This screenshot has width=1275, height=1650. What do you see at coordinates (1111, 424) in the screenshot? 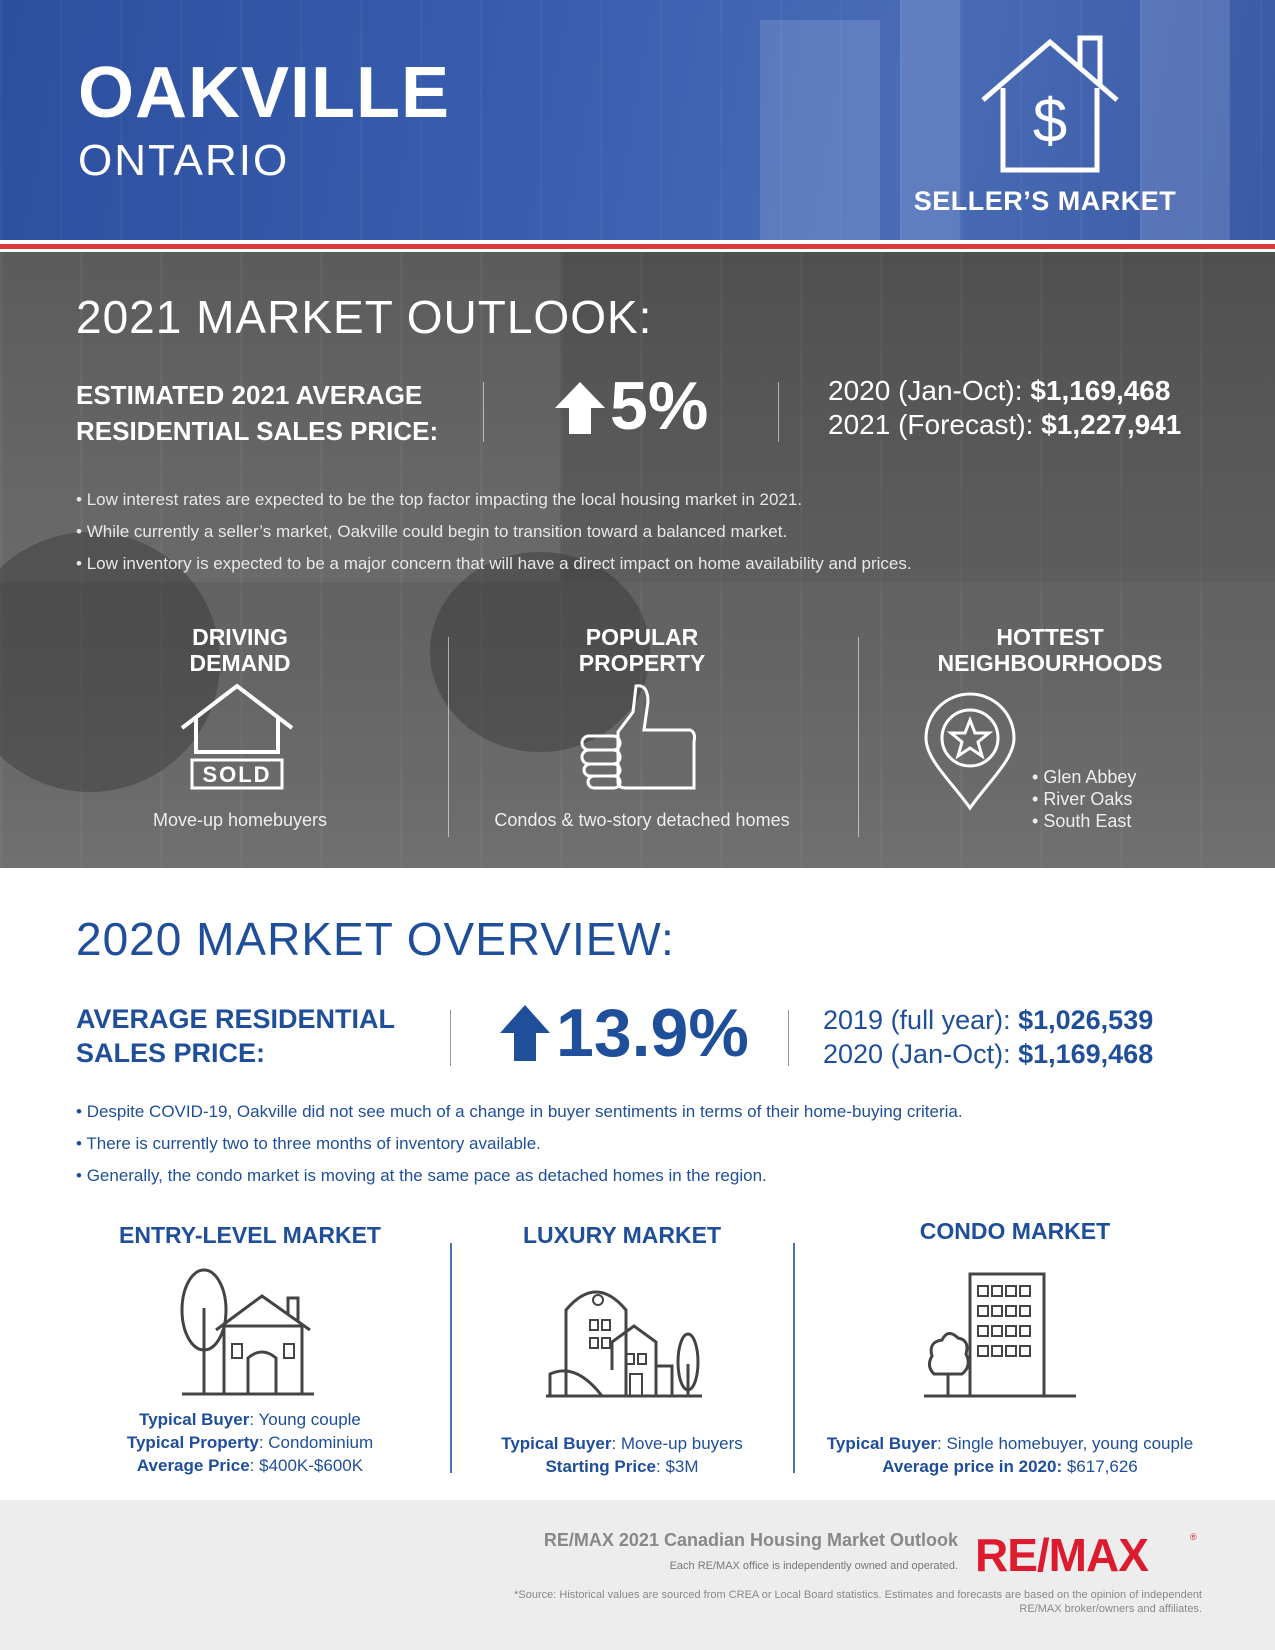
I see `value-amount: $1,227,941` at bounding box center [1111, 424].